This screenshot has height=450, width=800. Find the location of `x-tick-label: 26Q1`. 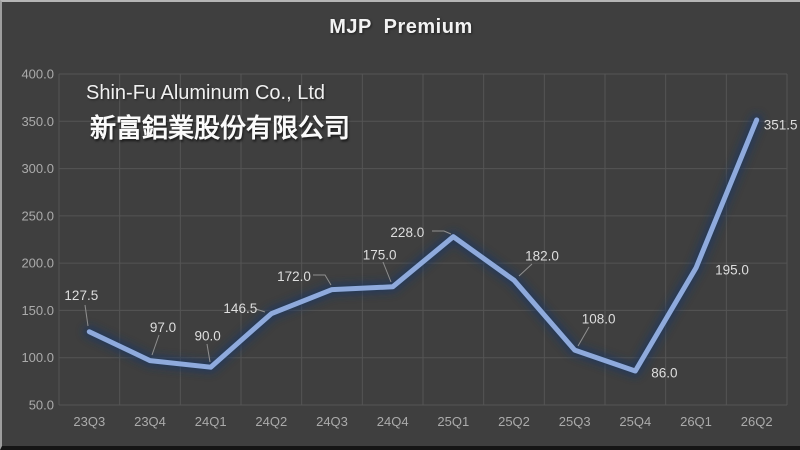

x-tick-label: 26Q1 is located at coordinates (696, 421).